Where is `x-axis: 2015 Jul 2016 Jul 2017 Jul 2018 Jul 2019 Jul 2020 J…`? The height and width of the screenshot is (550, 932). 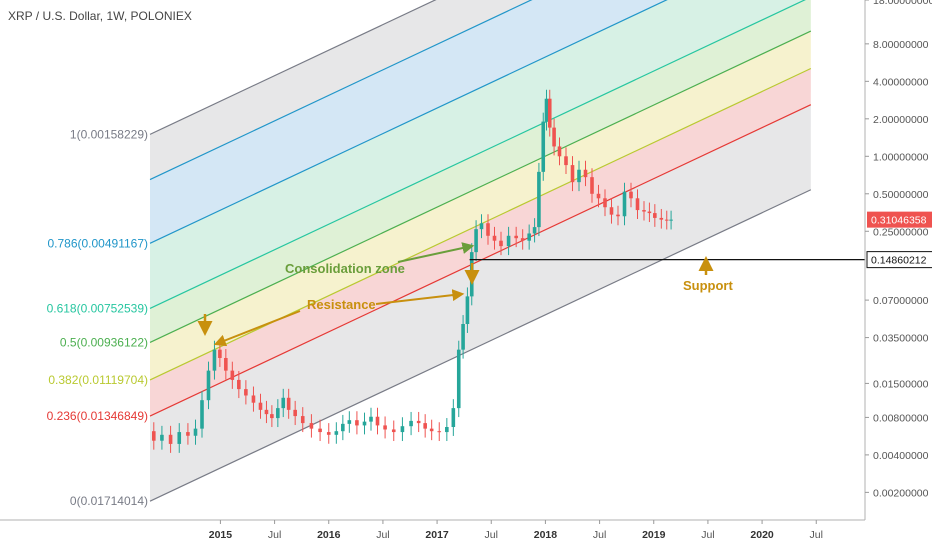 x-axis: 2015 Jul 2016 Jul 2017 Jul 2018 Jul 2019 Jul 2020 J… is located at coordinates (432, 530).